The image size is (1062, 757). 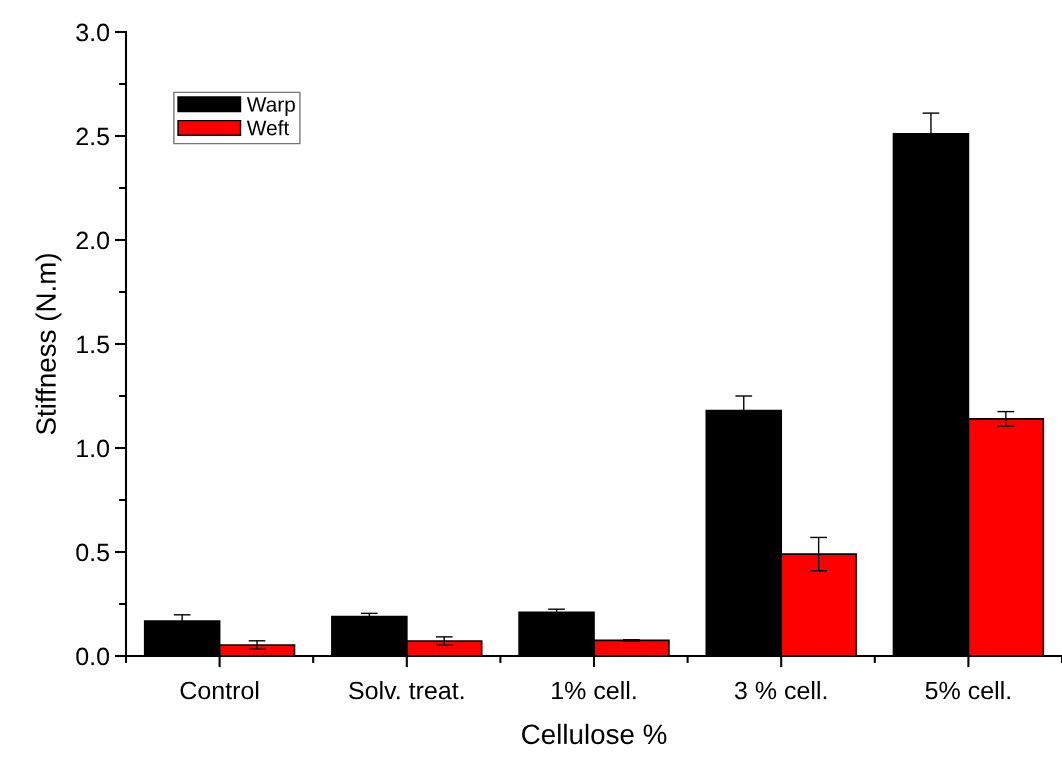 What do you see at coordinates (93, 656) in the screenshot?
I see `y-tick-label: 0.0` at bounding box center [93, 656].